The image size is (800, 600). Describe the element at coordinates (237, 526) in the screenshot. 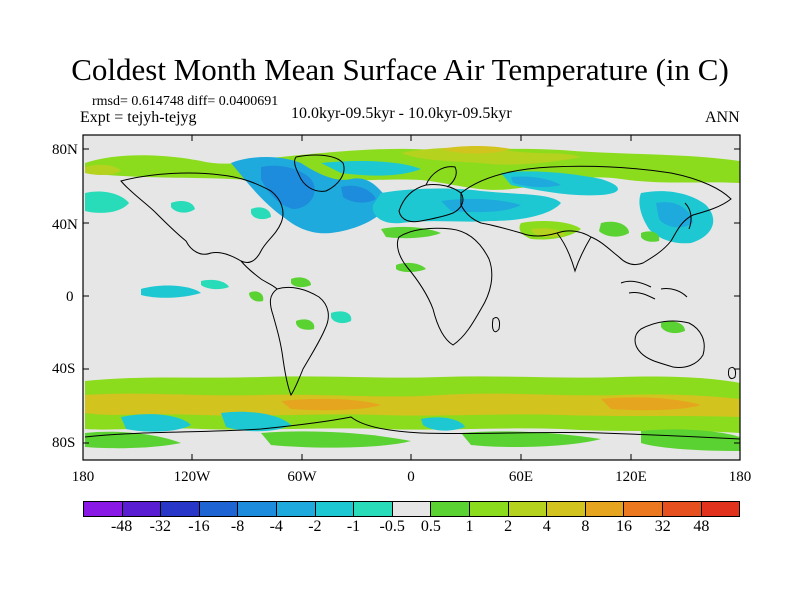

I see `colorbar-label: -8` at that location.